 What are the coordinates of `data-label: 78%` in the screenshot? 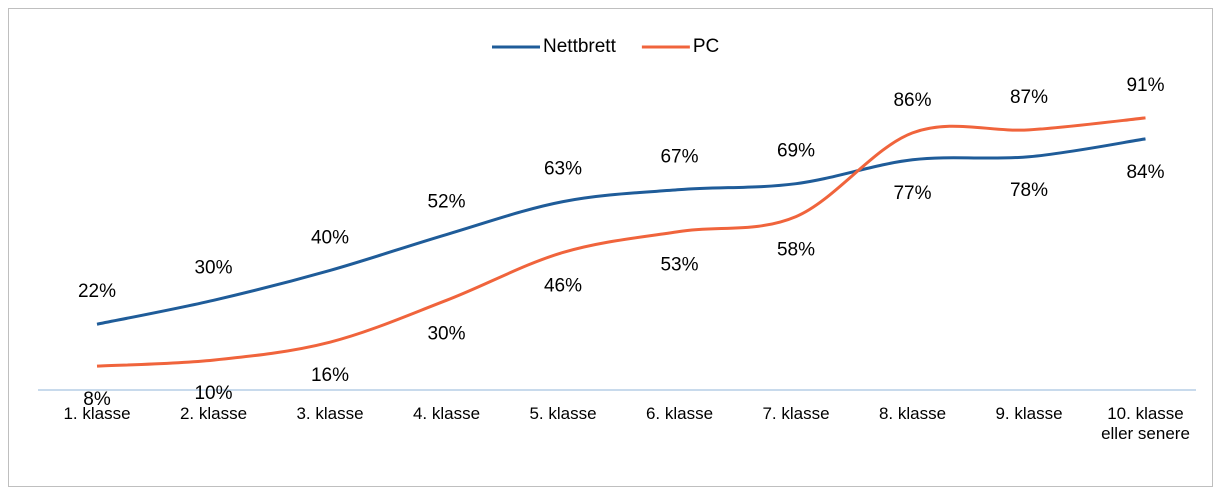 It's located at (1029, 190).